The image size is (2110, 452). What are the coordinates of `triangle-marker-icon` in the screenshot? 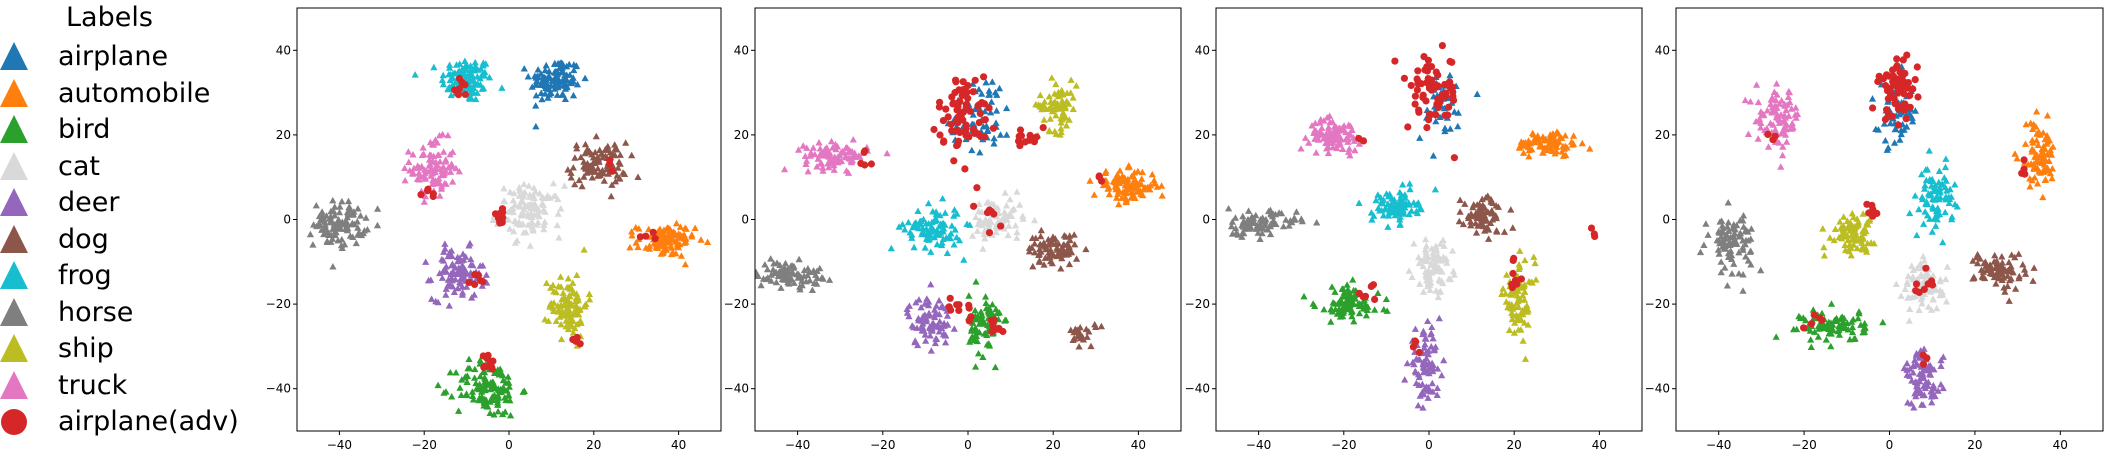 It's located at (14, 384).